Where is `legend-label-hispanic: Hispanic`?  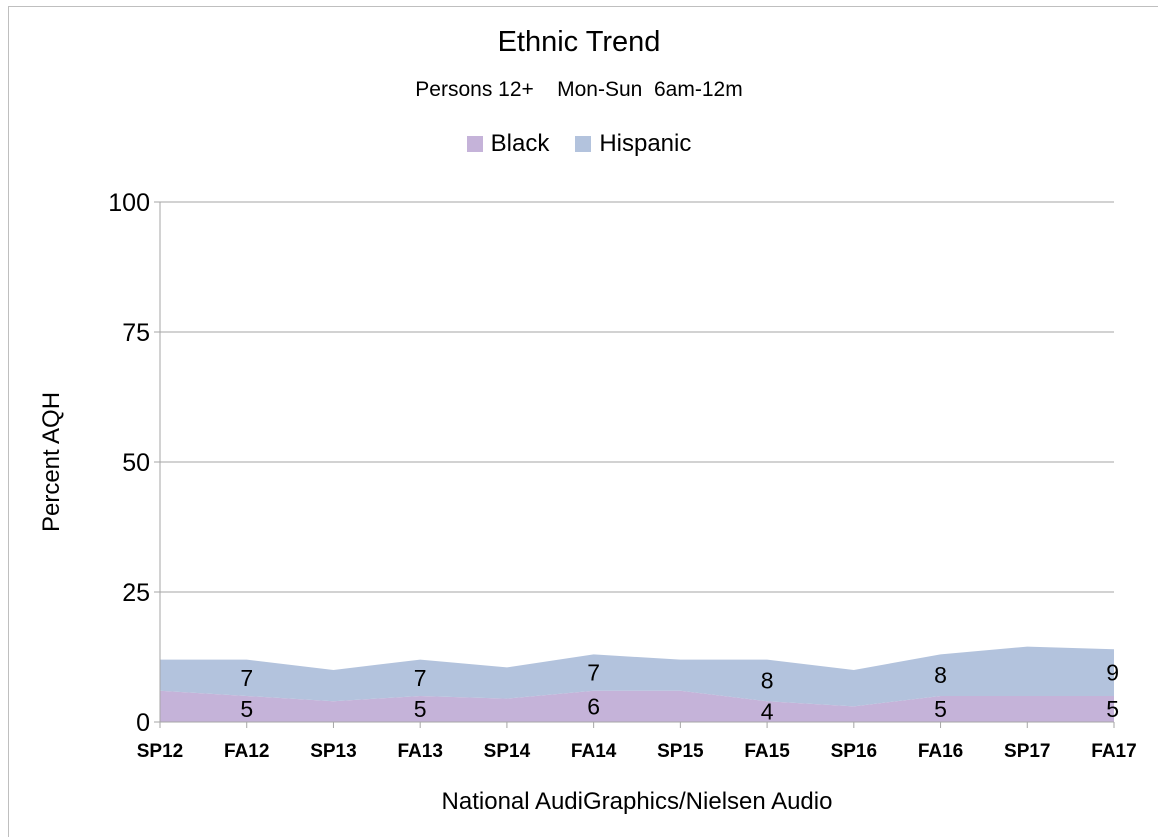 legend-label-hispanic: Hispanic is located at coordinates (645, 143).